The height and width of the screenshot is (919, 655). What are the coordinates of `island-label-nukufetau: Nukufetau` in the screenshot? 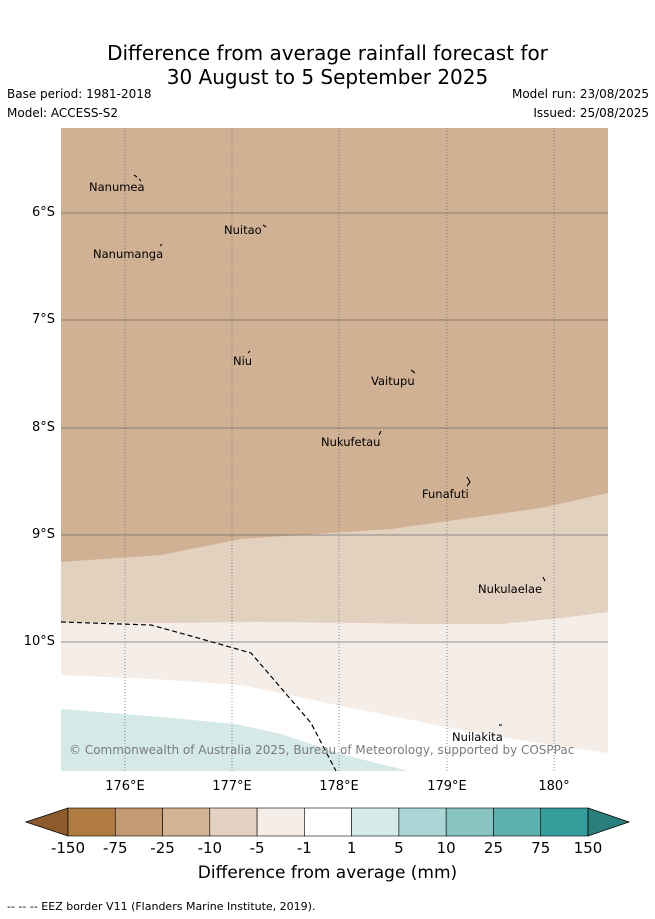 It's located at (350, 442).